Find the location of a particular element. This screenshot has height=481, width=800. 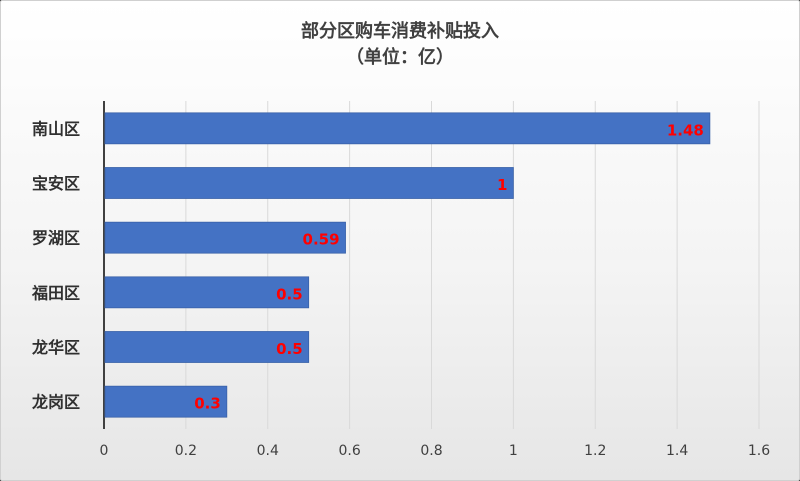

data-label: 1.48 is located at coordinates (685, 130).